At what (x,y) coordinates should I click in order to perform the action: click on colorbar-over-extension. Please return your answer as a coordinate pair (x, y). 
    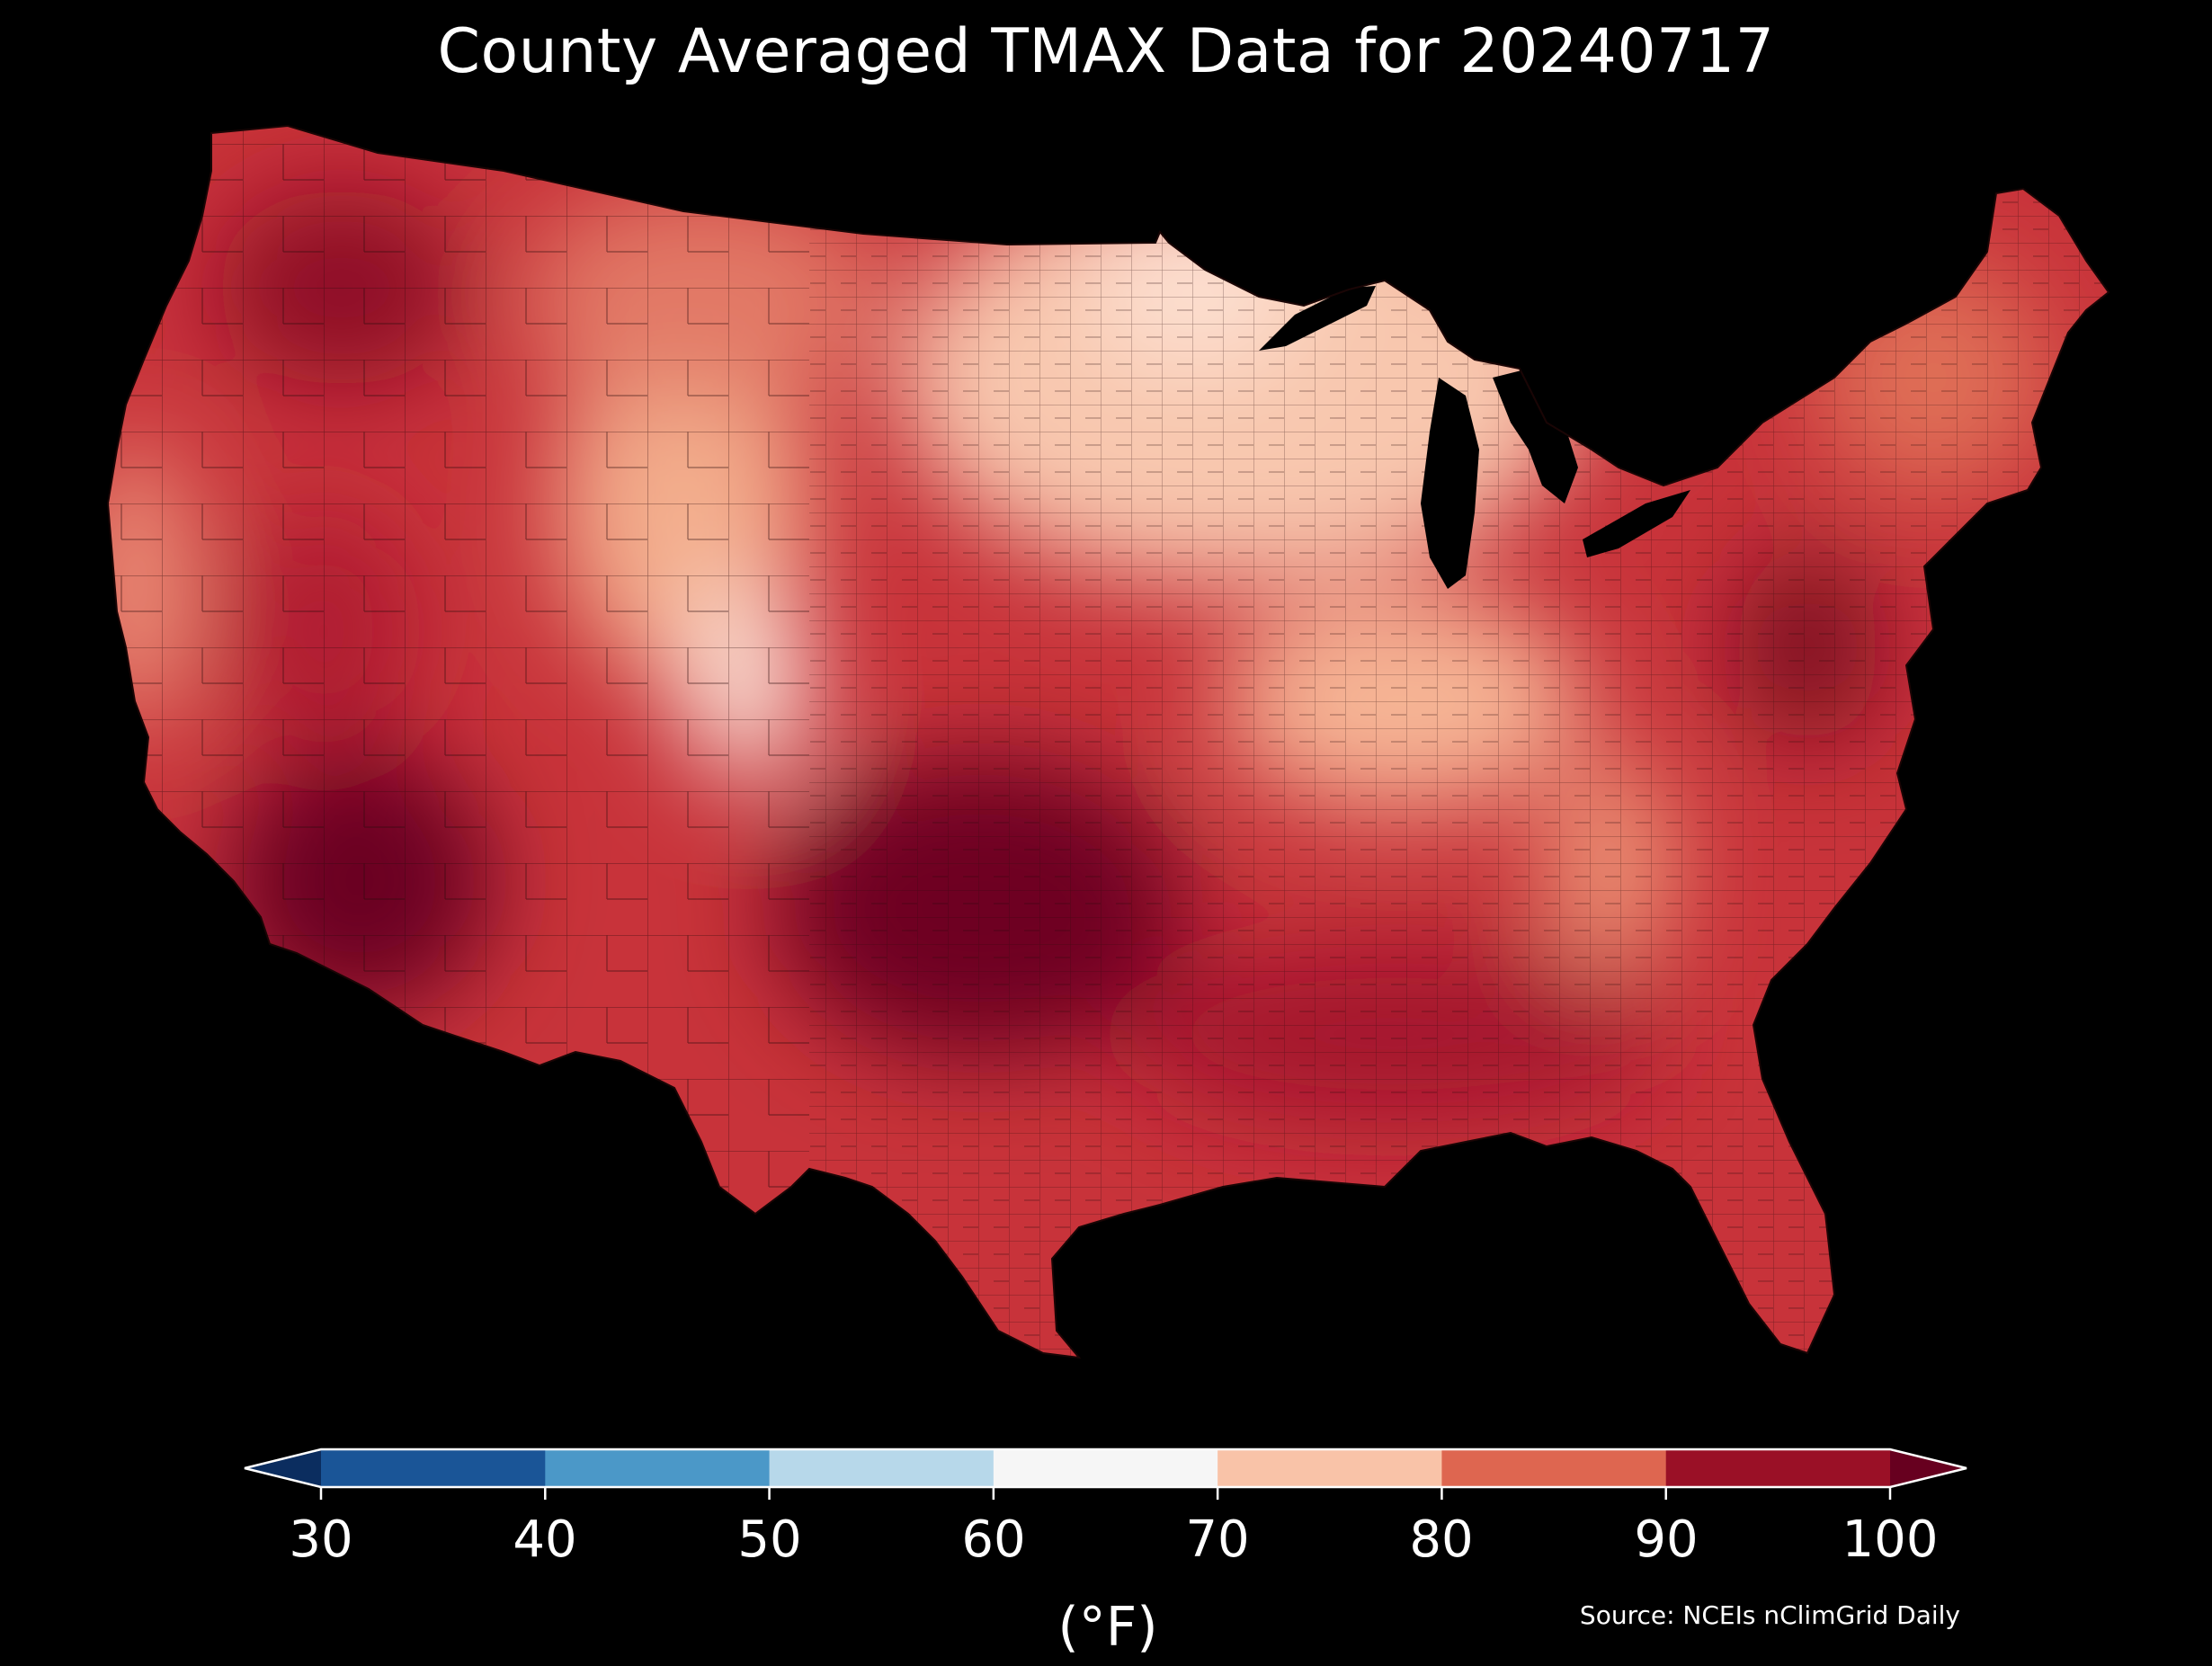
    Looking at the image, I should click on (1928, 1468).